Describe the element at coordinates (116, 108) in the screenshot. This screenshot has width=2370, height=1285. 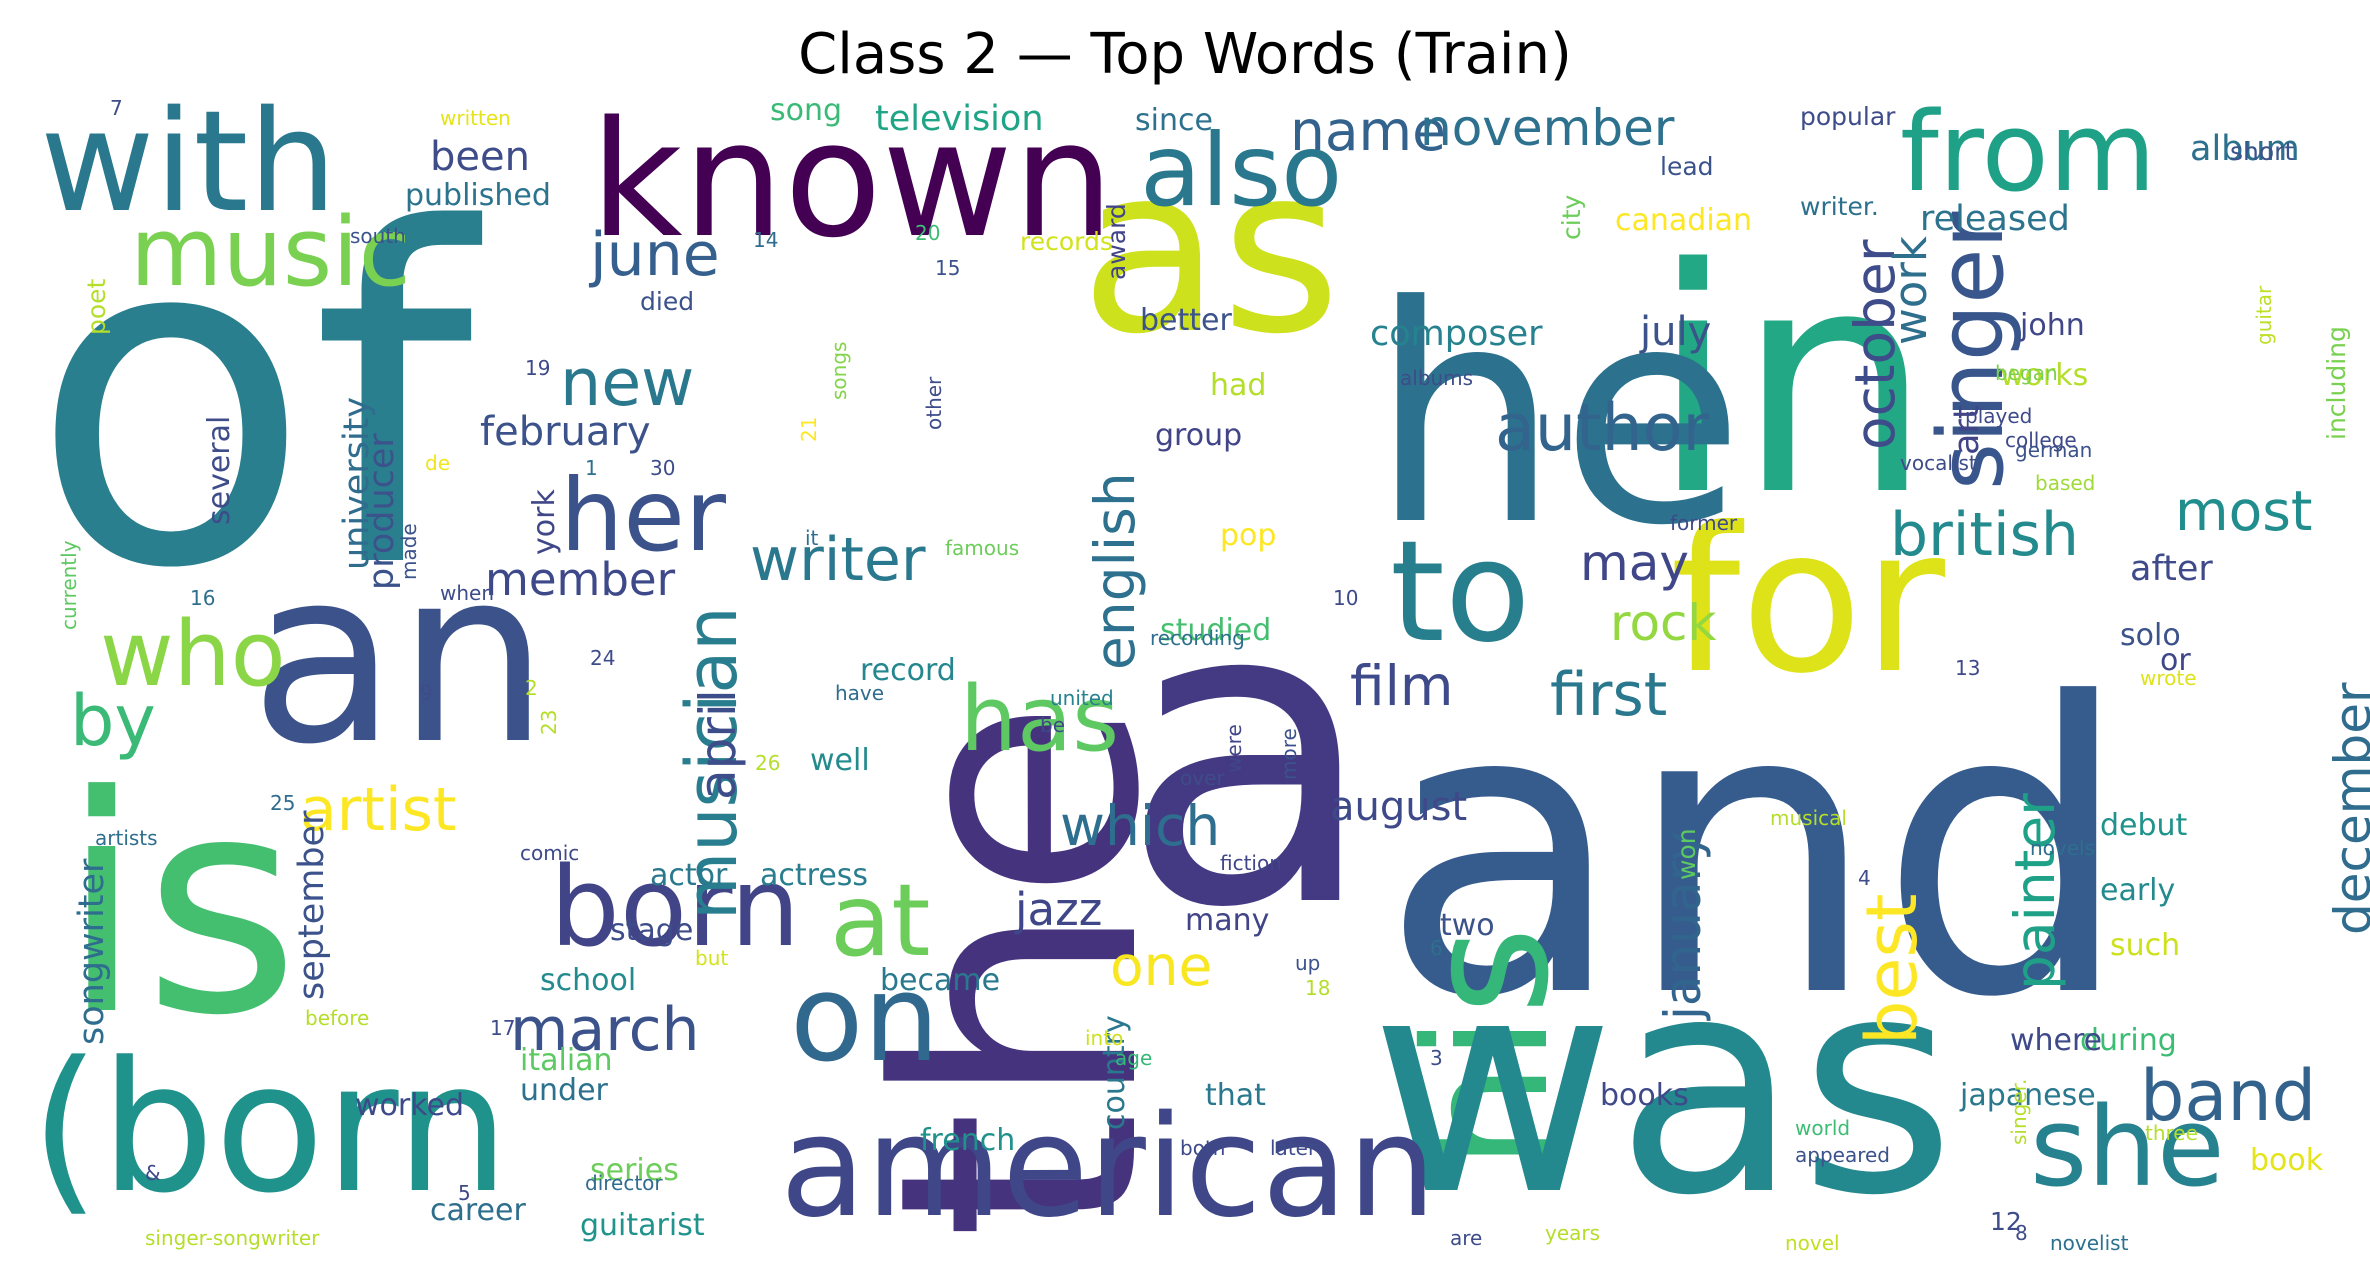
I see `word-7: 7` at that location.